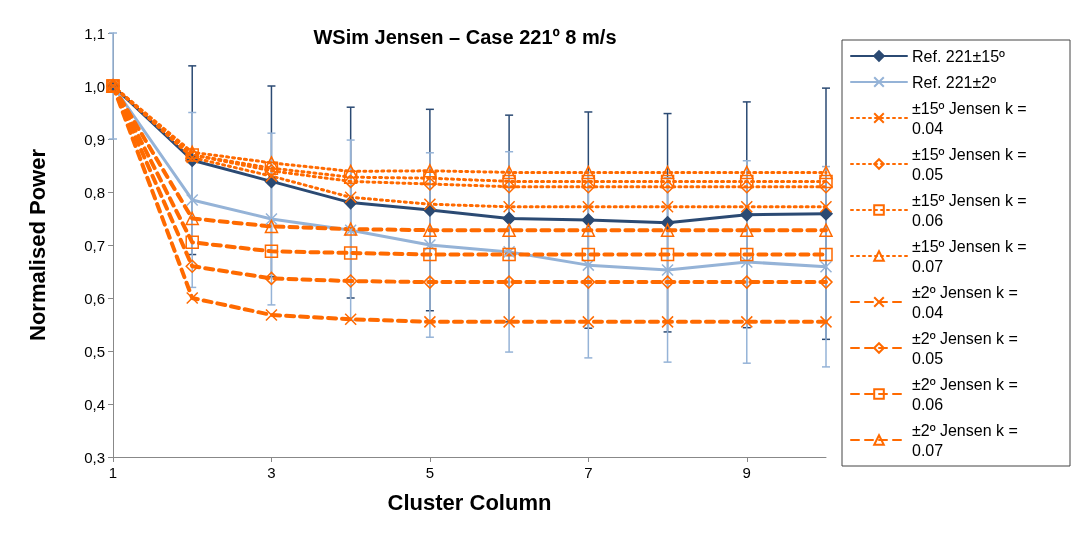 Image resolution: width=1078 pixels, height=543 pixels. I want to click on y-tick-label: 0,4, so click(94, 404).